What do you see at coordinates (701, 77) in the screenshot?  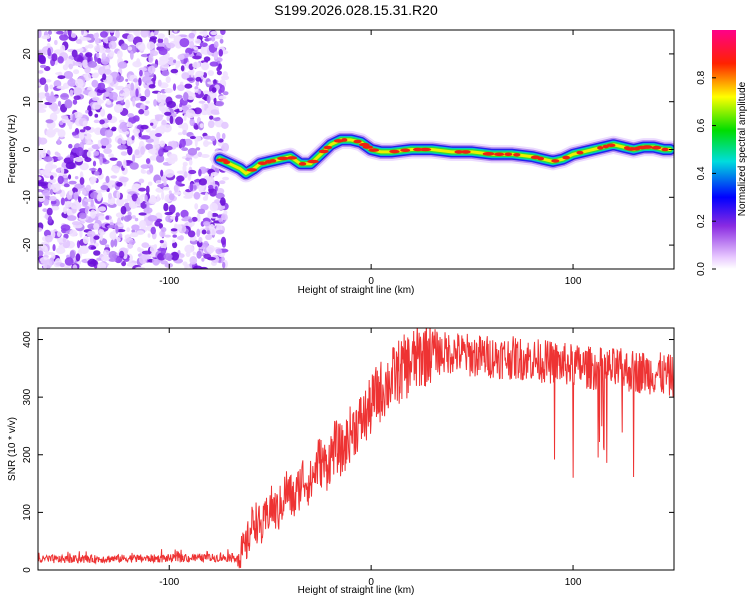 I see `colorbar-tick-label: 0.8` at bounding box center [701, 77].